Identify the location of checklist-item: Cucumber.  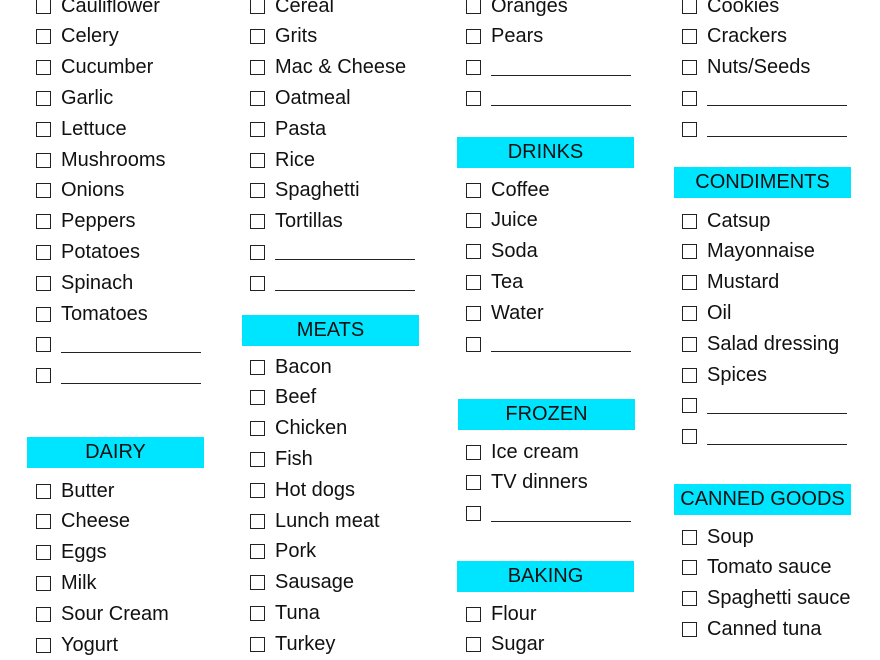
(94, 68).